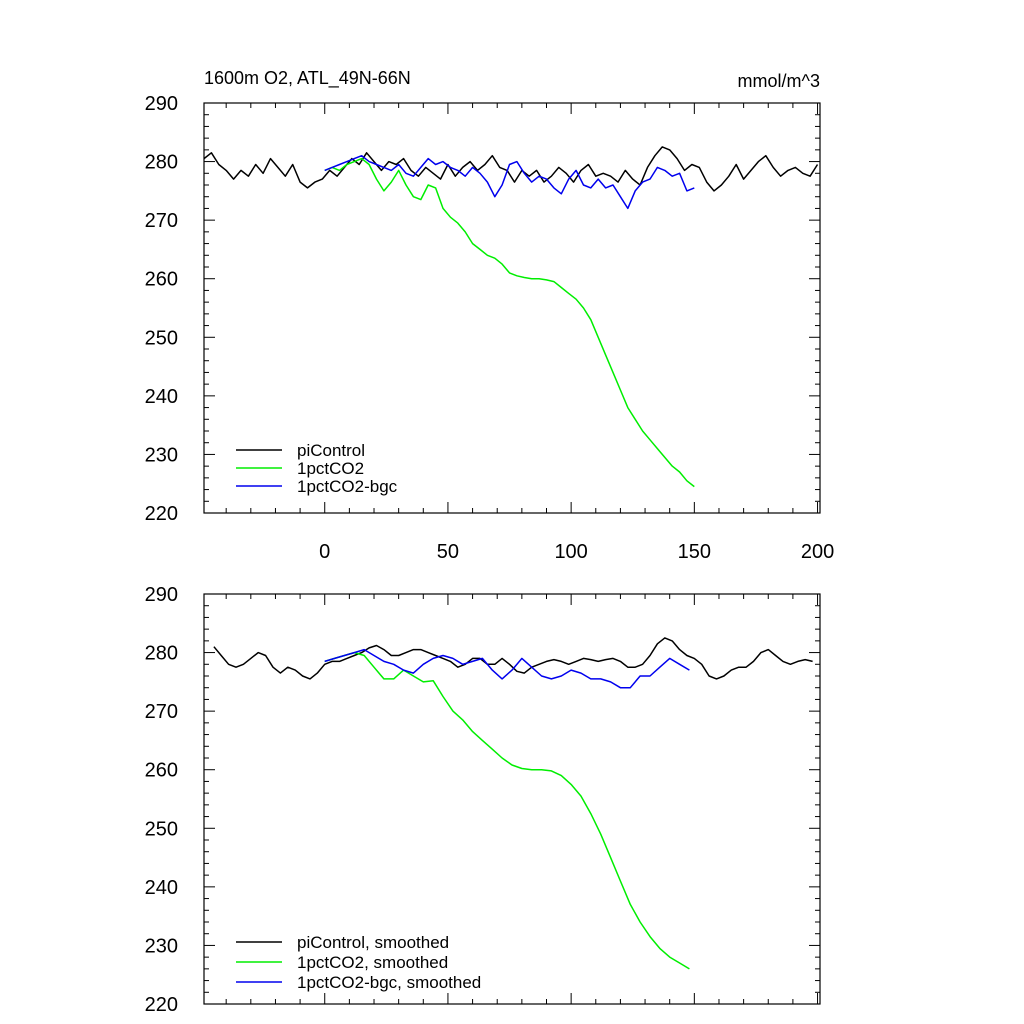 The image size is (1024, 1024). What do you see at coordinates (373, 942) in the screenshot?
I see `bottom-legend-label: piControl, smoothed` at bounding box center [373, 942].